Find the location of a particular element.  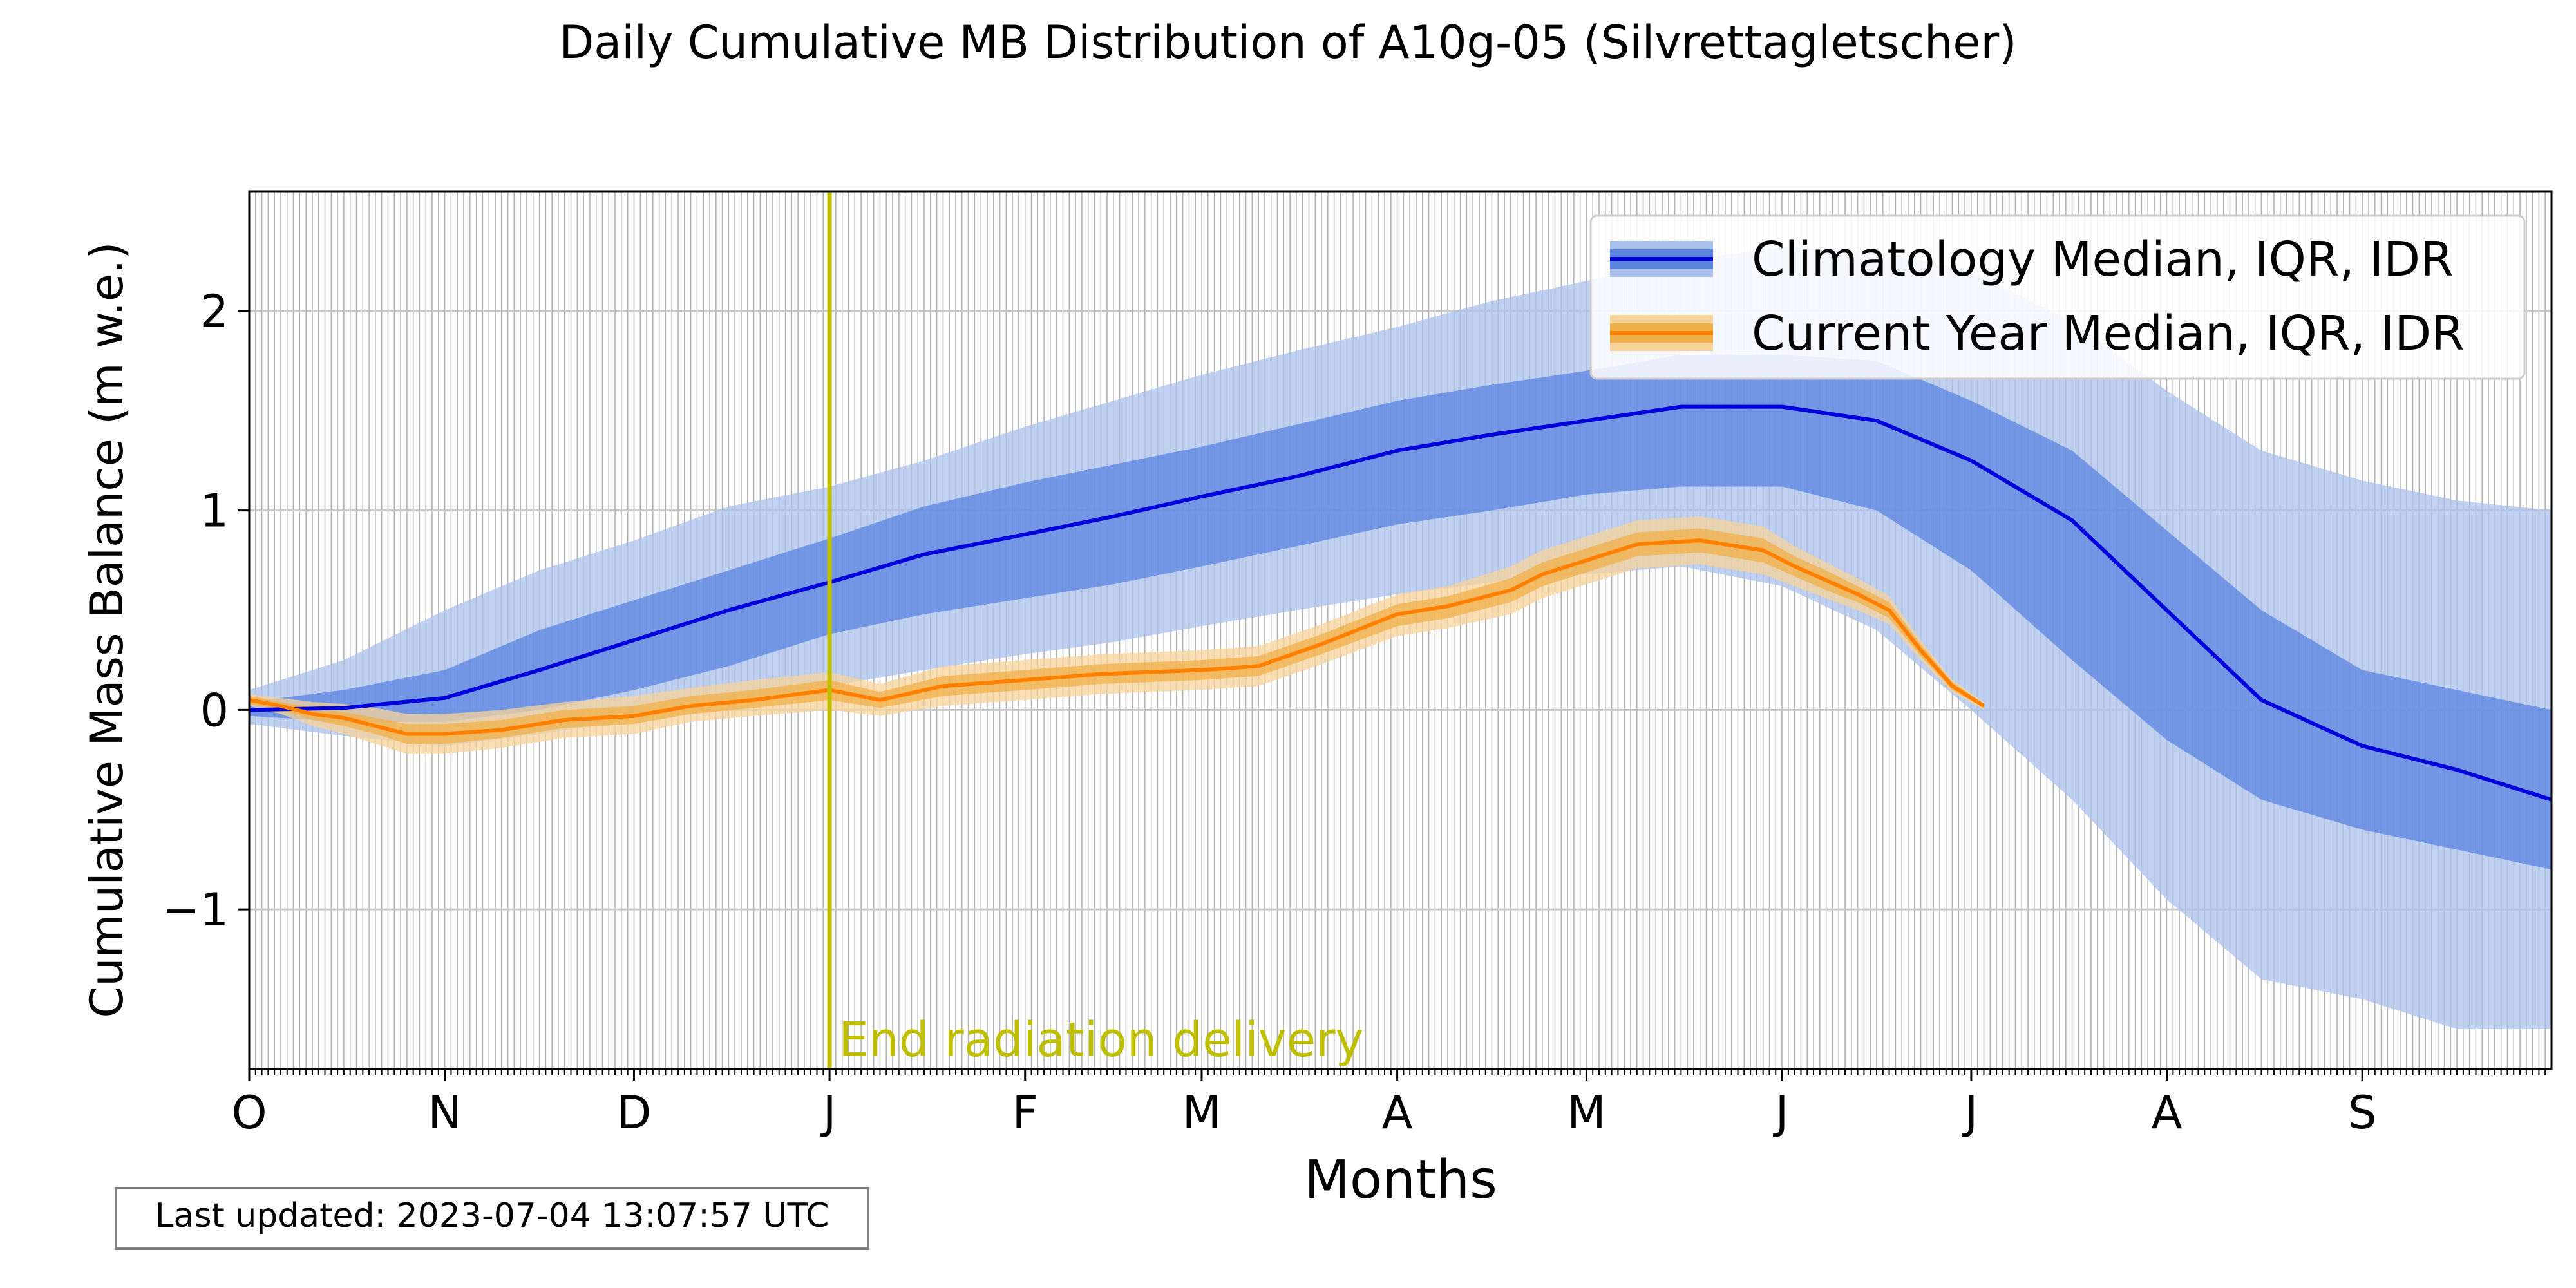

y-tick-label: 2 is located at coordinates (215, 311).